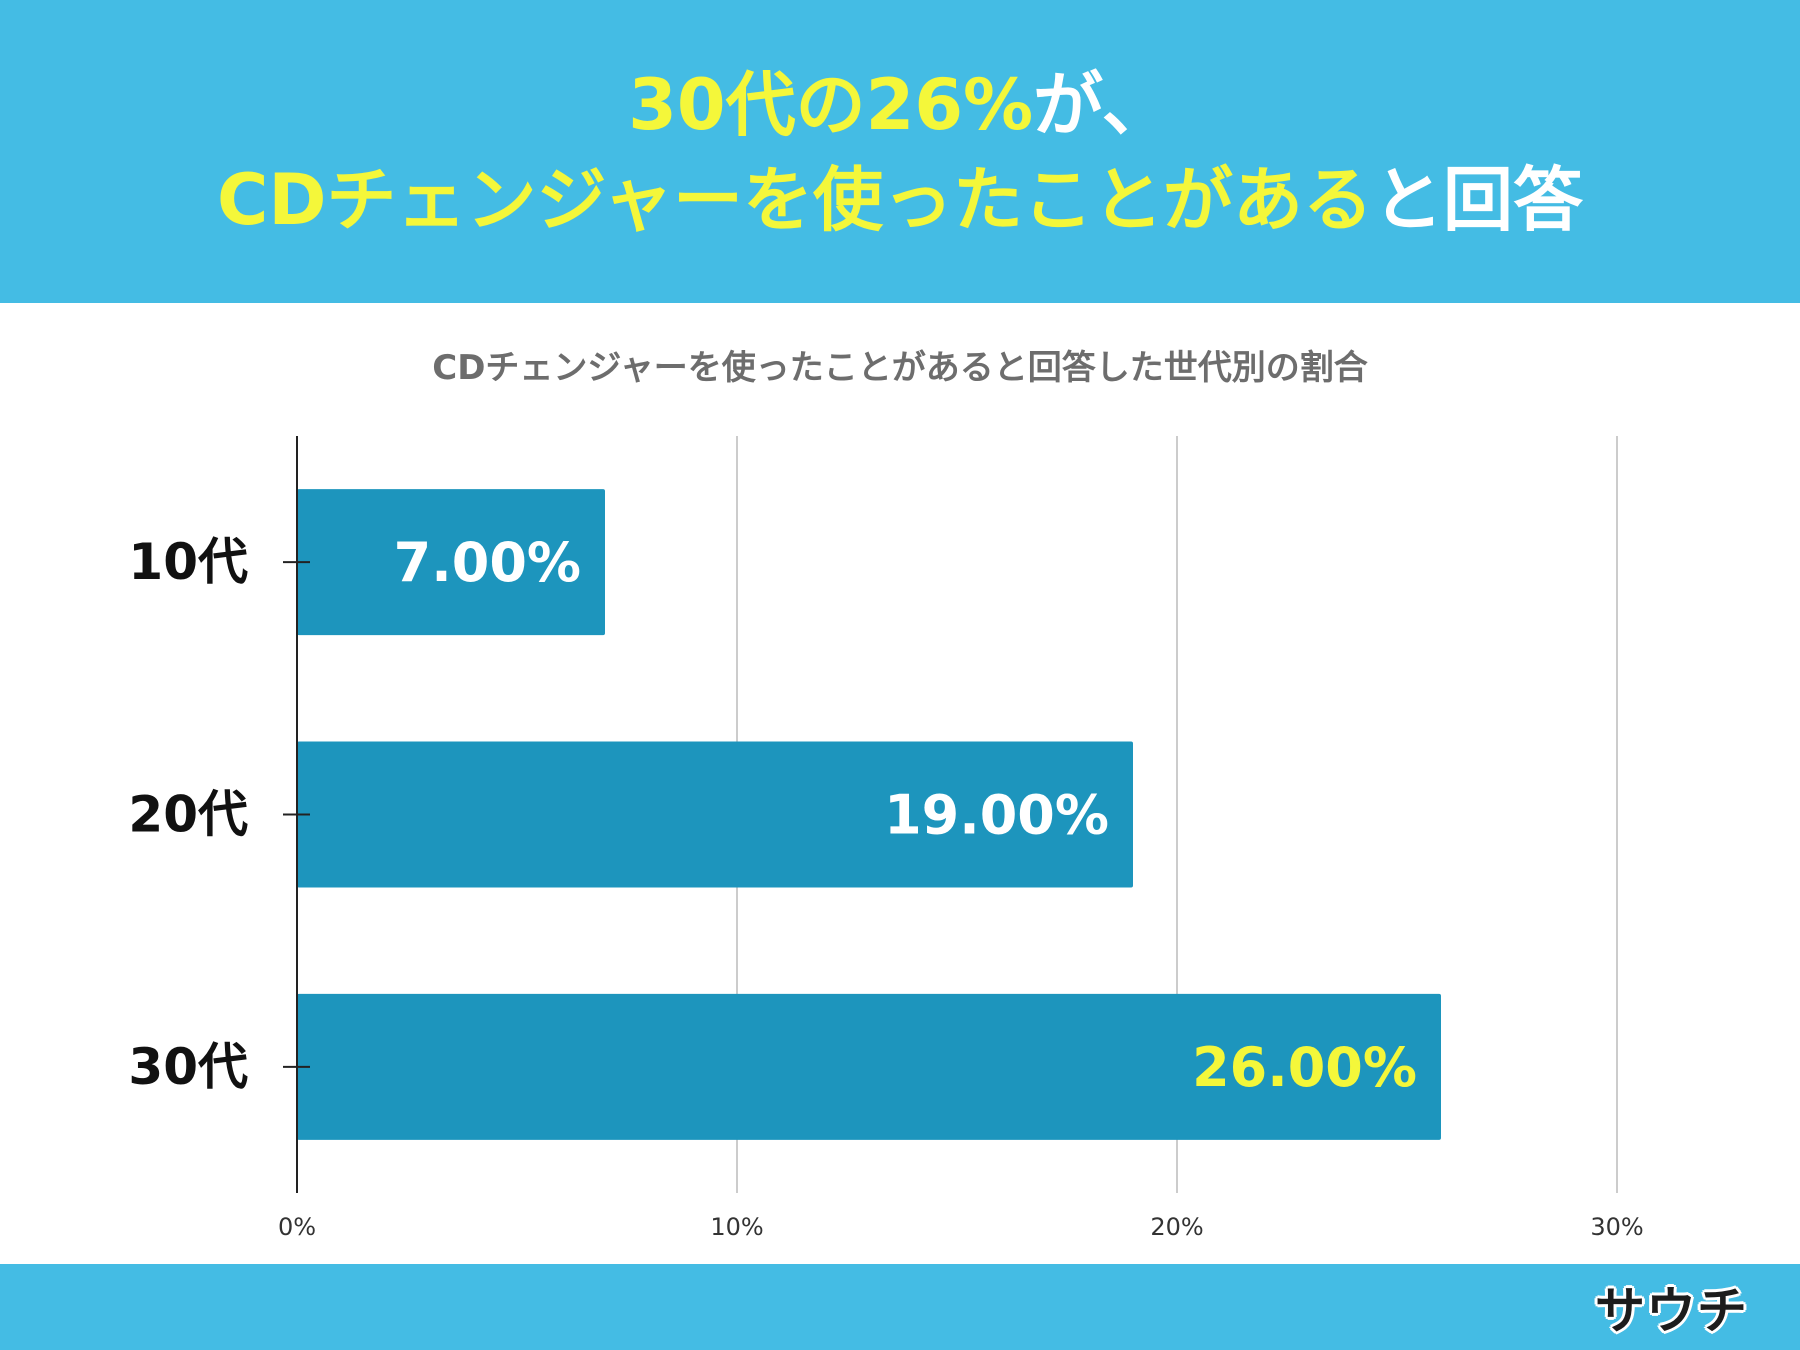 This screenshot has height=1350, width=1800. I want to click on footer-banner: サウチ, so click(900, 1307).